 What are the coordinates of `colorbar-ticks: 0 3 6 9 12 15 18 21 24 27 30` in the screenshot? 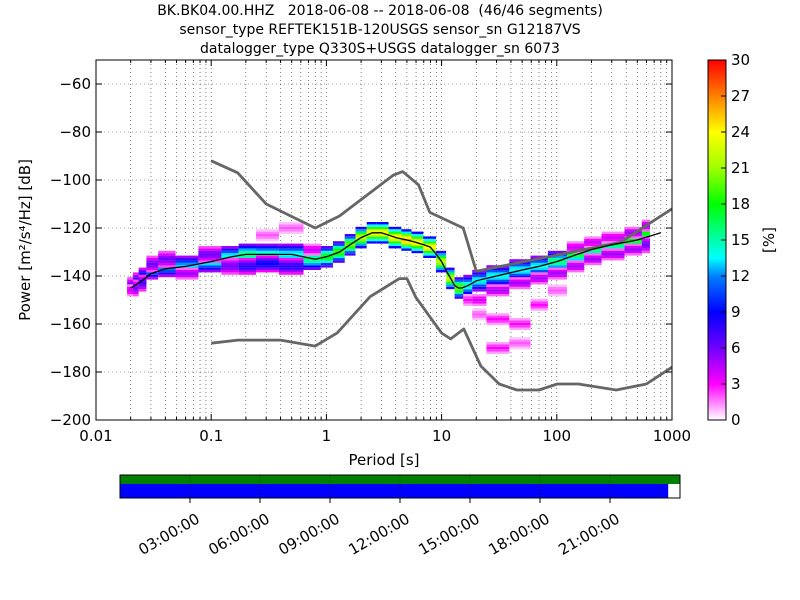 It's located at (735, 240).